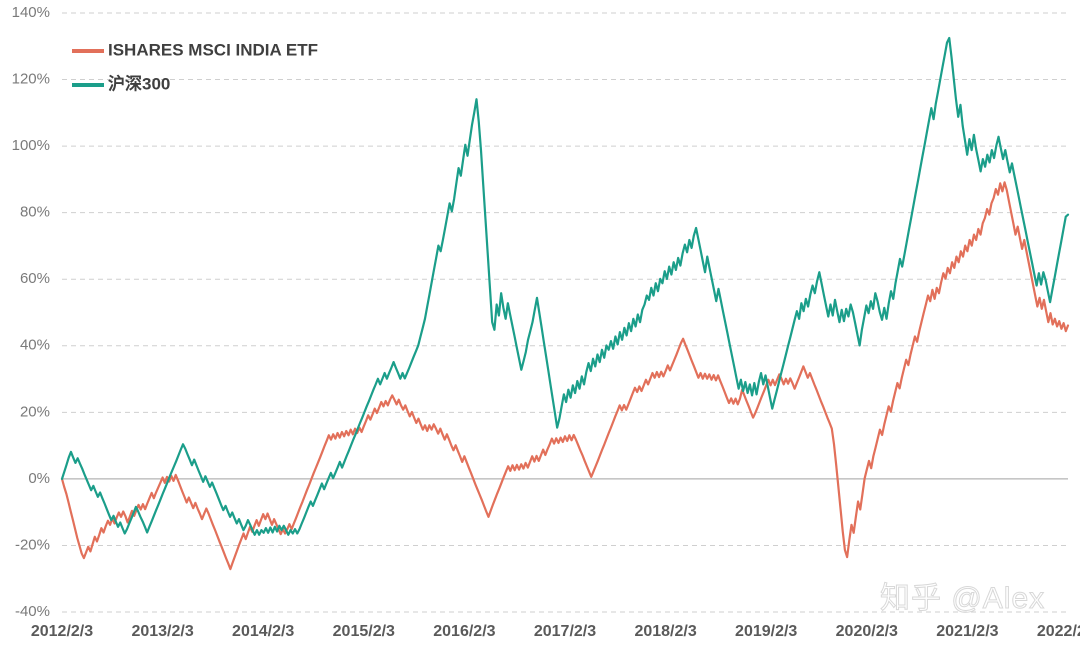 The width and height of the screenshot is (1080, 648). I want to click on y-axis-tick-label: 120%, so click(31, 79).